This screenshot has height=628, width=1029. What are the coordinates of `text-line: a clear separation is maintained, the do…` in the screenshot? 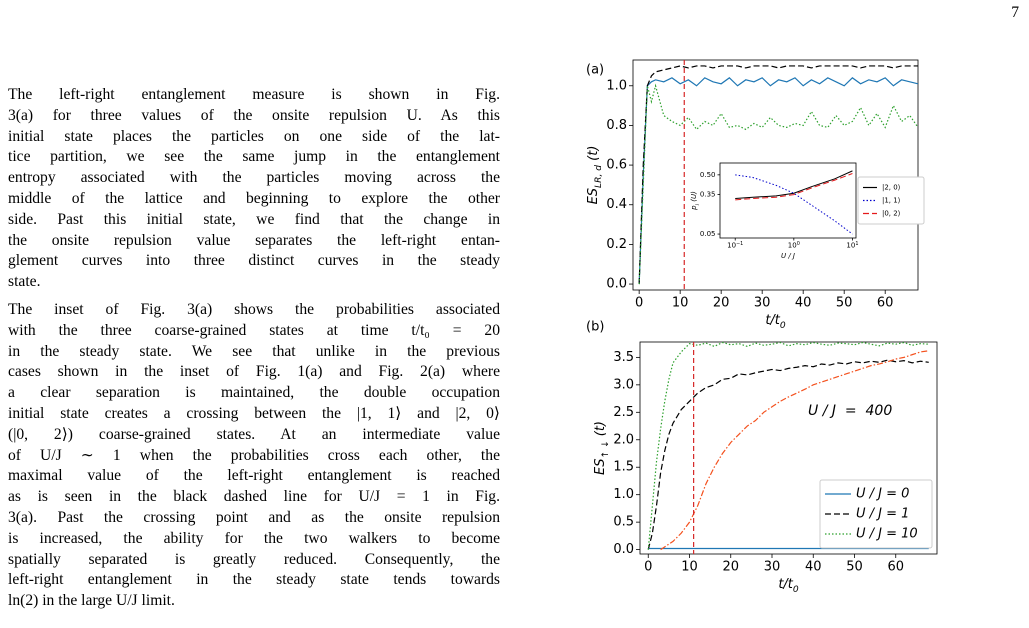 It's located at (254, 393).